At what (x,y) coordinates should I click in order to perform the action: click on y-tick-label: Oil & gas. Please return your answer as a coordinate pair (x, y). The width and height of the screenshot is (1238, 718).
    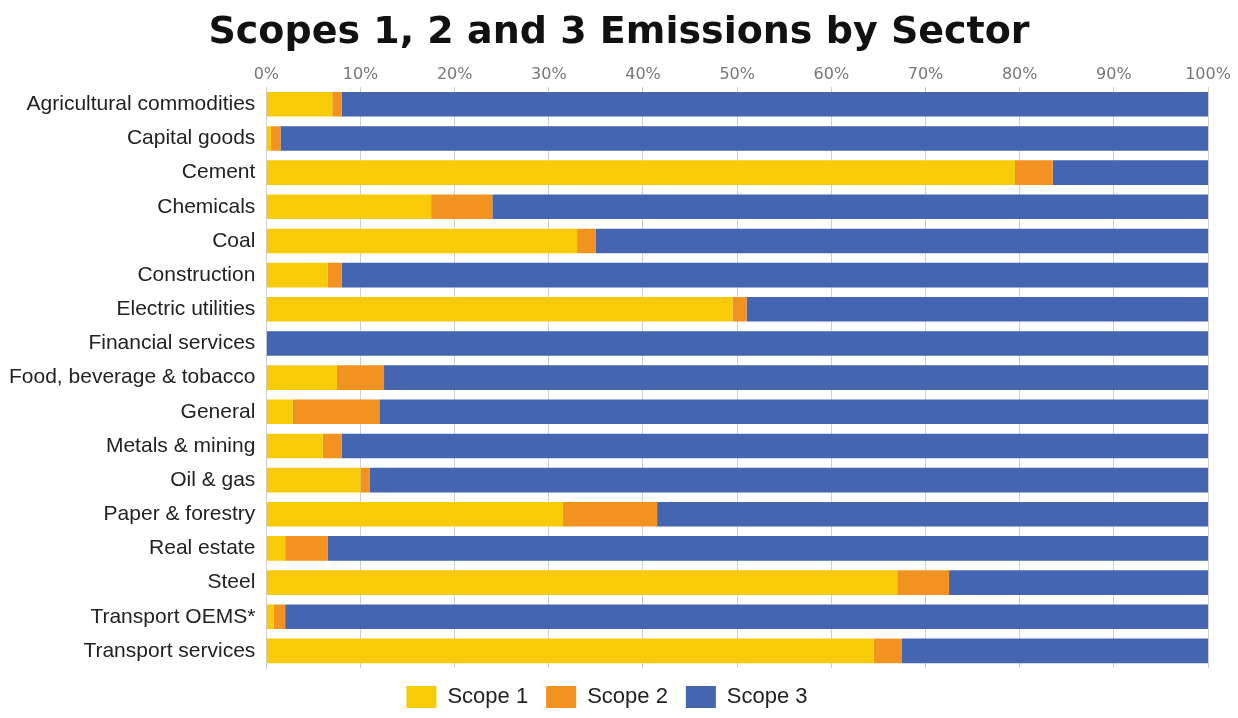
    Looking at the image, I should click on (213, 478).